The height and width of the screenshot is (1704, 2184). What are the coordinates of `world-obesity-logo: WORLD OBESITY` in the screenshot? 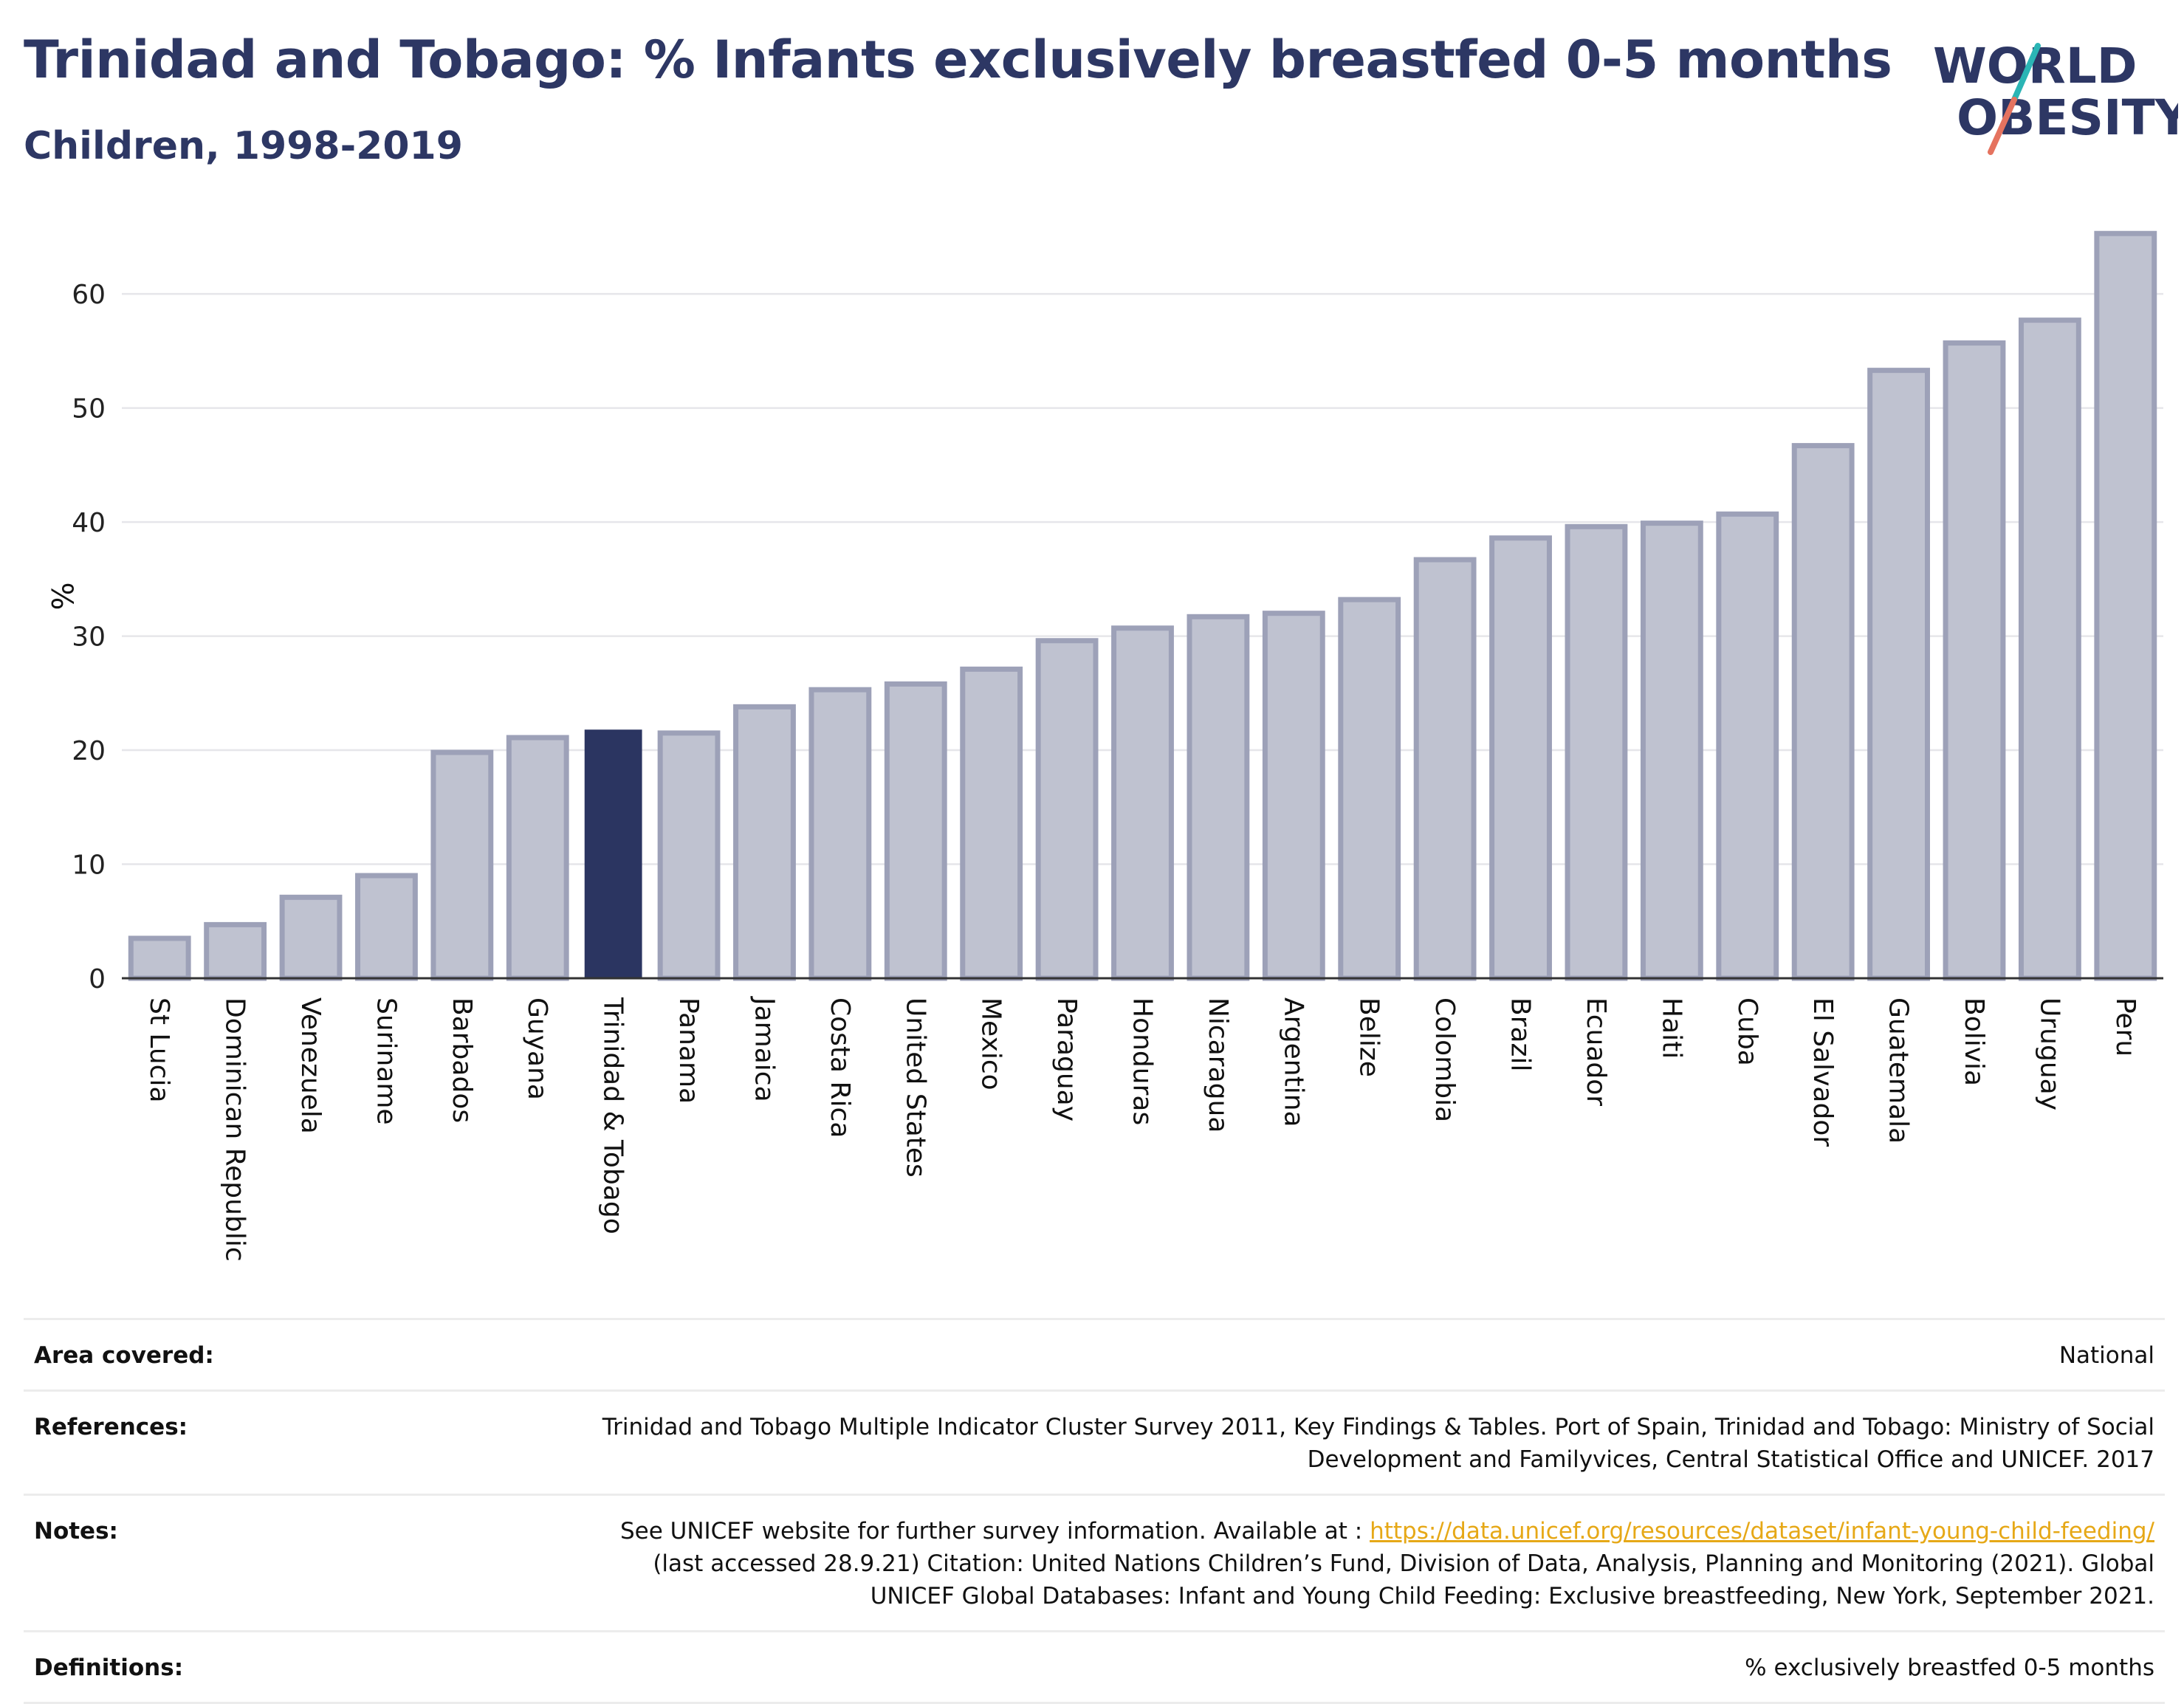 It's located at (2055, 96).